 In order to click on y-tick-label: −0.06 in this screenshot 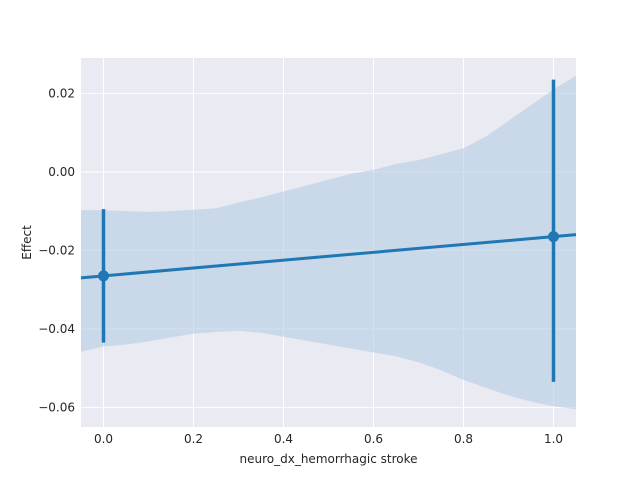, I will do `click(56, 407)`.